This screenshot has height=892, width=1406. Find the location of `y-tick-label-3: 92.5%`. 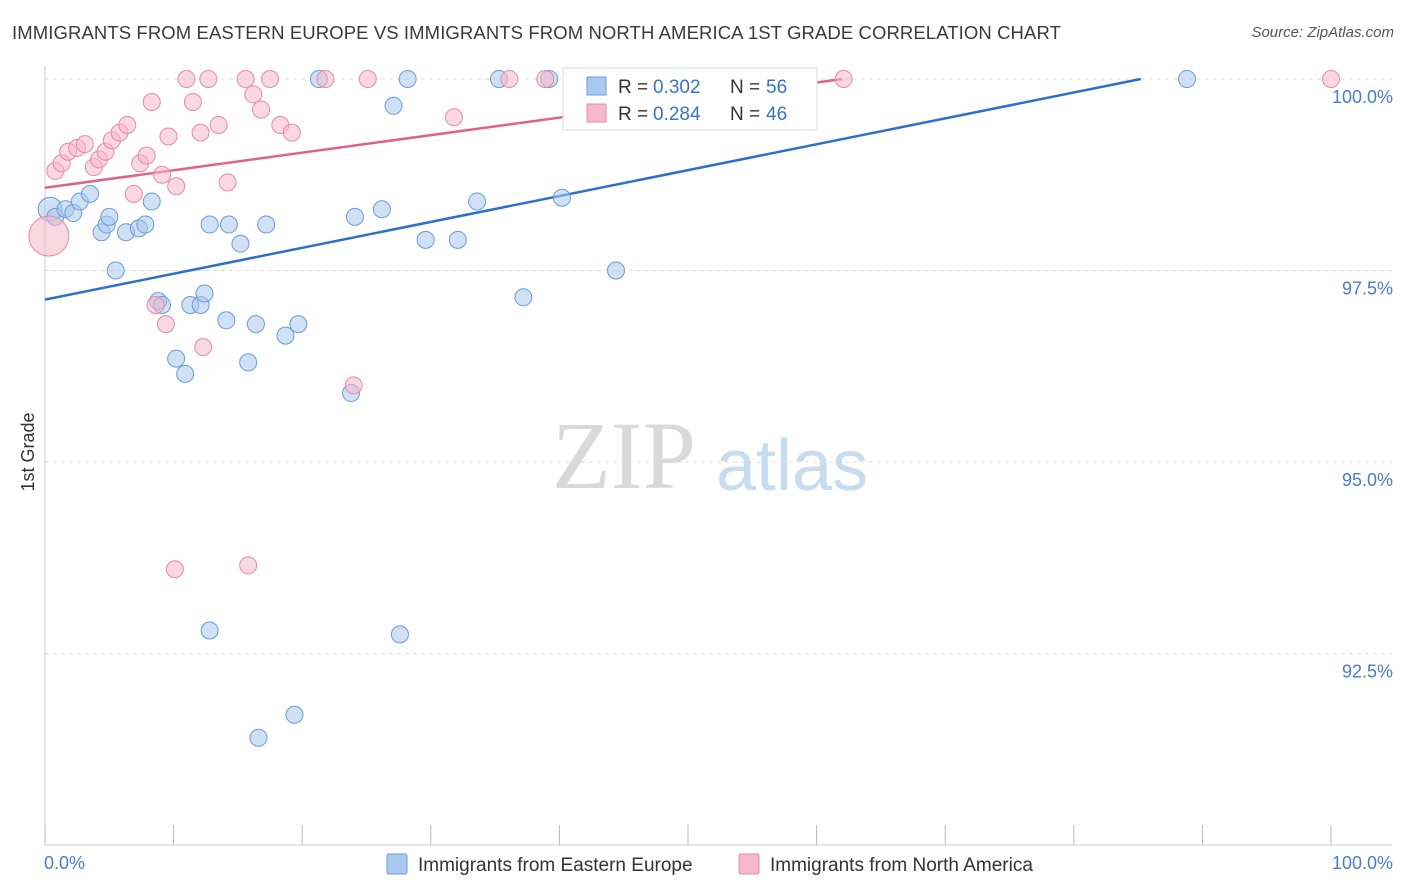

y-tick-label-3: 92.5% is located at coordinates (1367, 672).